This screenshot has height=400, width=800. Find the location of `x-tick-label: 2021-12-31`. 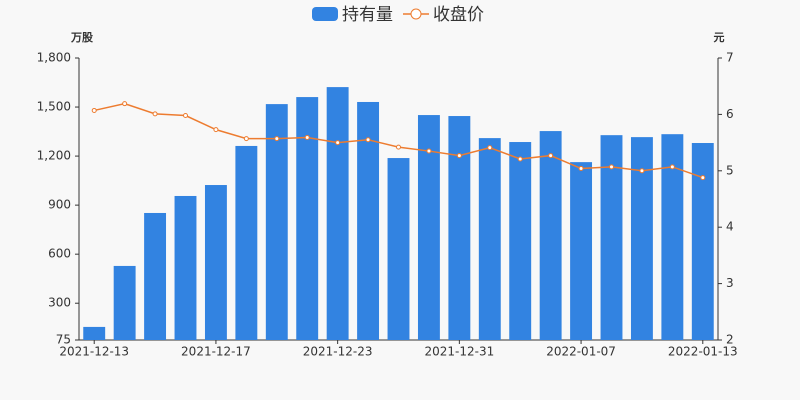

x-tick-label: 2021-12-31 is located at coordinates (459, 352).